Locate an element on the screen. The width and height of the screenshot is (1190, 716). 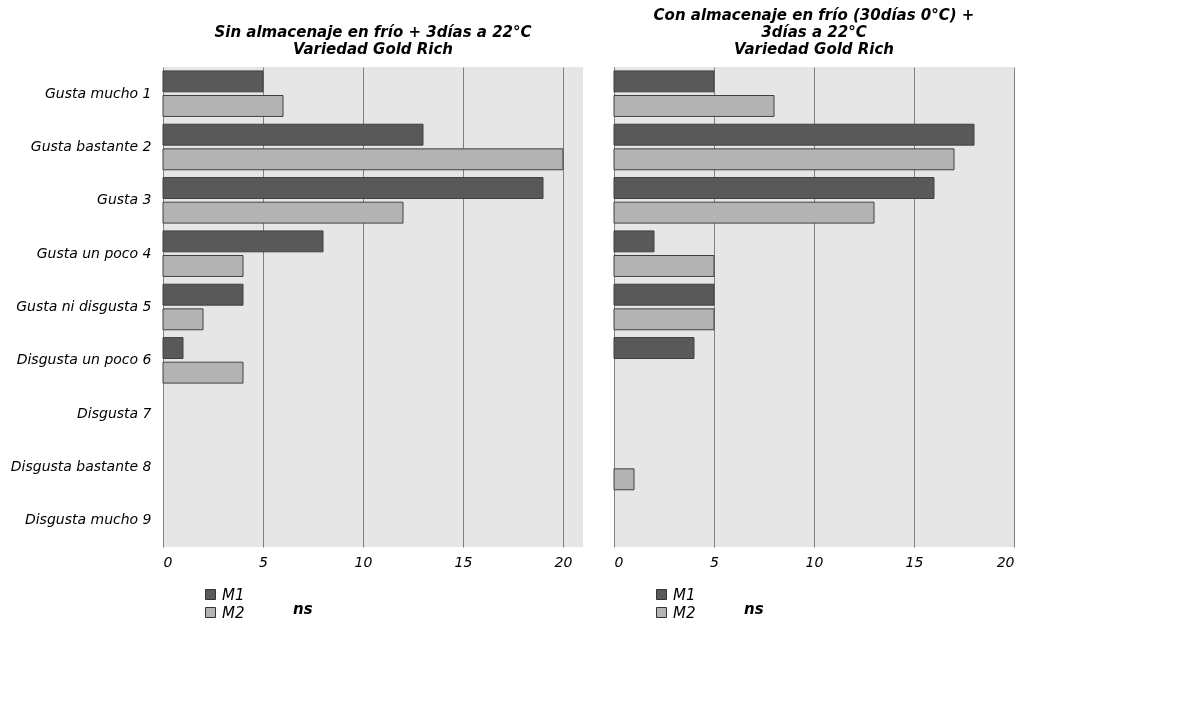
y-tick-label: Gusta ni disgusta 5 is located at coordinates (84, 306).